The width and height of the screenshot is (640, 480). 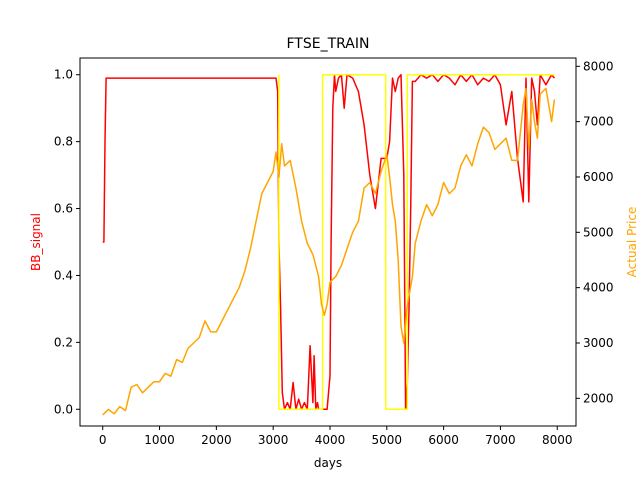 What do you see at coordinates (216, 440) in the screenshot?
I see `x-tick-label: 2000` at bounding box center [216, 440].